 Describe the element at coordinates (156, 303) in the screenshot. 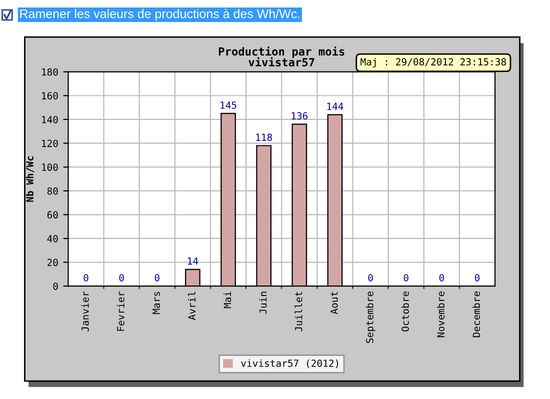

I see `x-tick-label: Mars` at that location.